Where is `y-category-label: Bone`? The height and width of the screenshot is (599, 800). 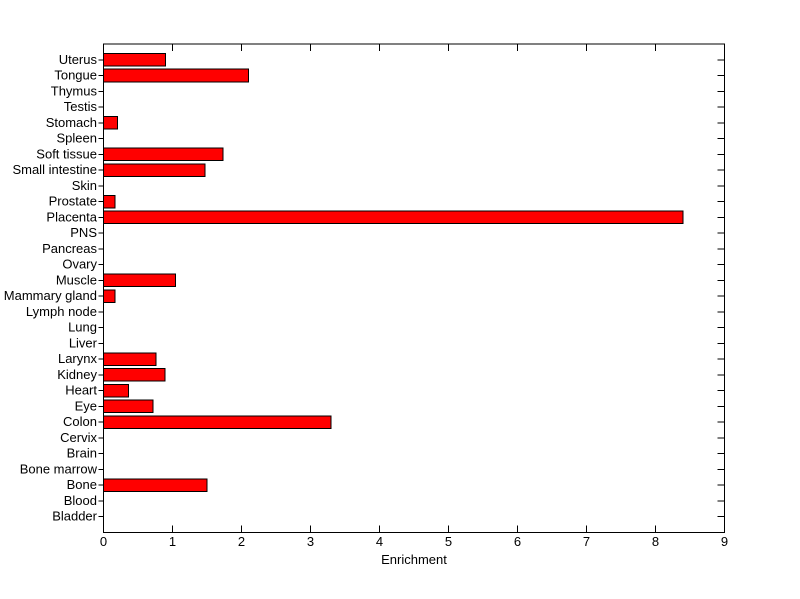 y-category-label: Bone is located at coordinates (82, 484).